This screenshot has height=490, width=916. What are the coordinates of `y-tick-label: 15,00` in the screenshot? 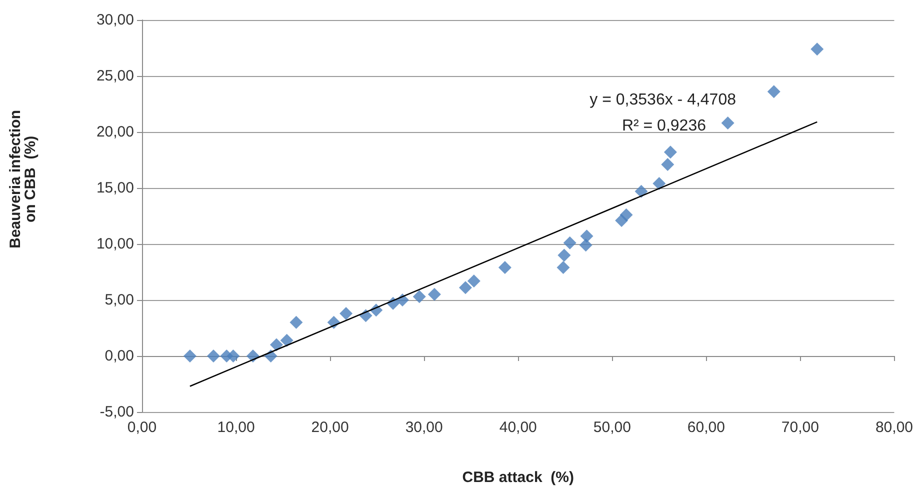 It's located at (115, 188).